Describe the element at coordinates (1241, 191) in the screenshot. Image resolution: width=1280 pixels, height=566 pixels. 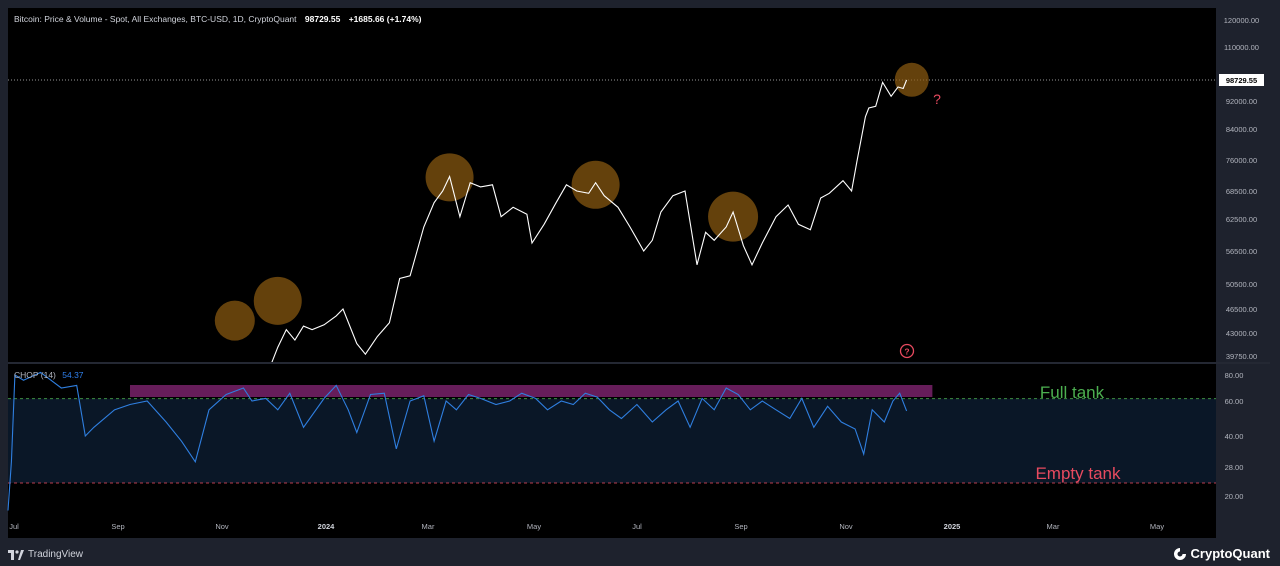
I see `price-tick-label: 68500.00` at that location.